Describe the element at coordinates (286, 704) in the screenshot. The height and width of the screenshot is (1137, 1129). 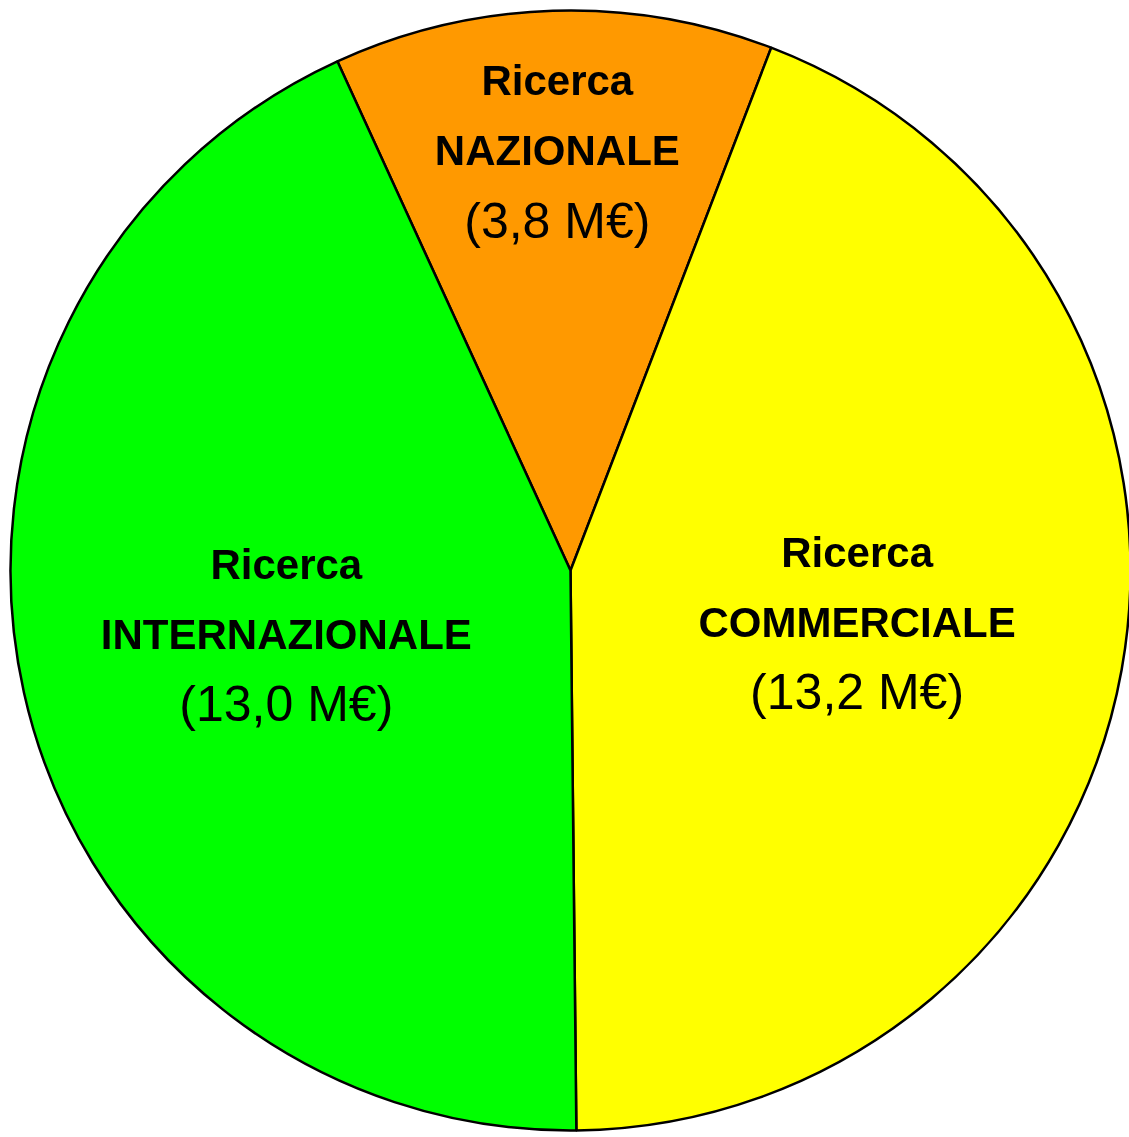
I see `data-label: (13,0 M€)` at that location.